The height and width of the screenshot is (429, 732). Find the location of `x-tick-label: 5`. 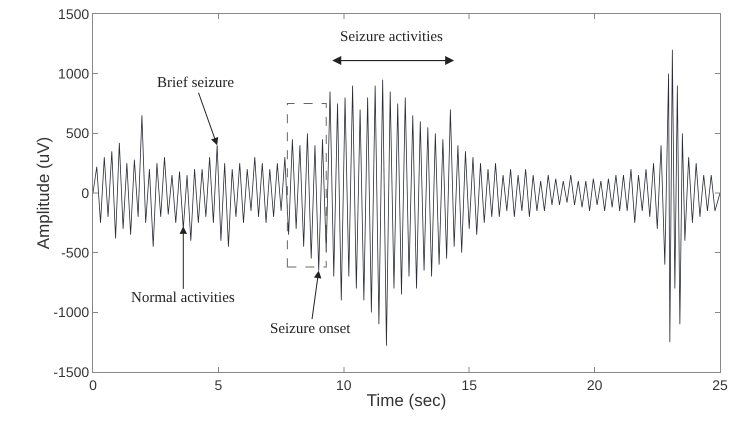

x-tick-label: 5 is located at coordinates (218, 384).